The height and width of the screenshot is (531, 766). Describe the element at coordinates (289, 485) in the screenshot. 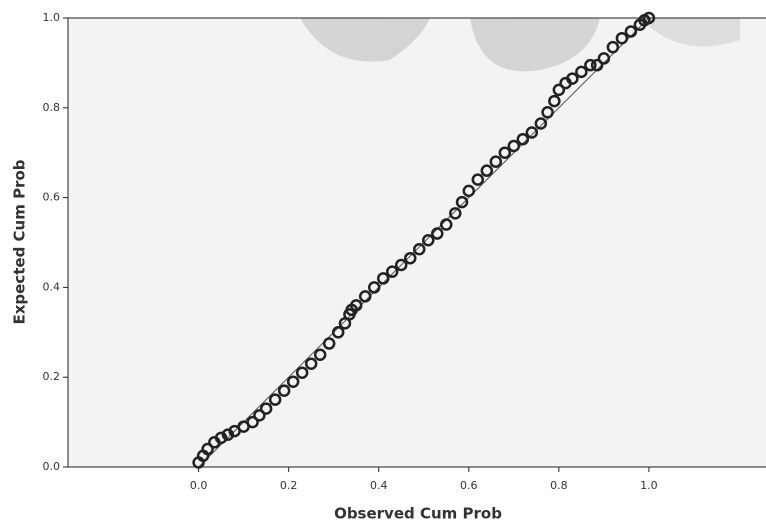

I see `x-tick-label: 0.2` at that location.